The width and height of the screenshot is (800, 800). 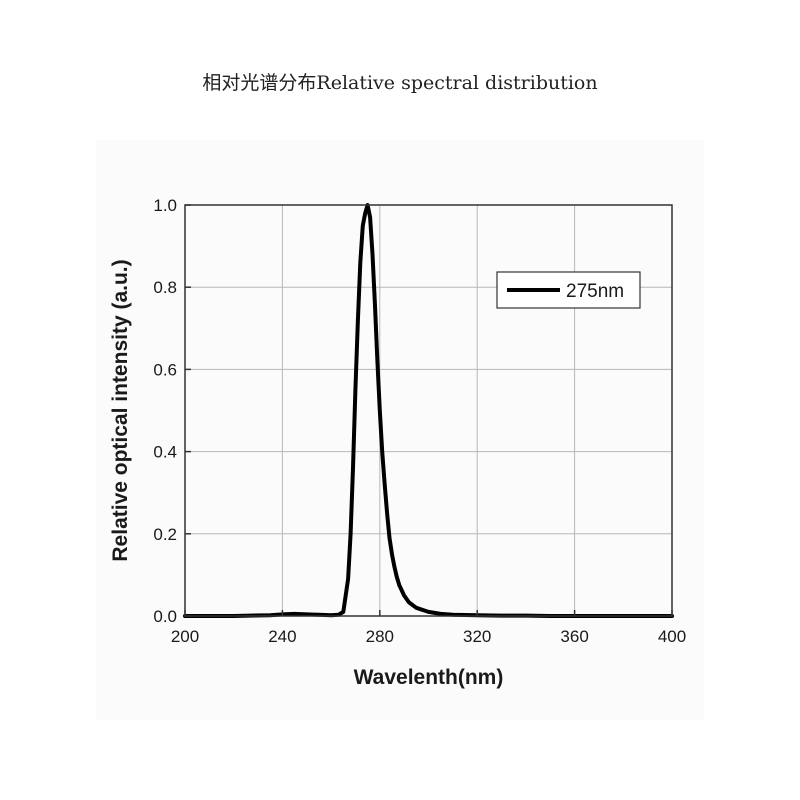 What do you see at coordinates (595, 291) in the screenshot?
I see `legend-label: 275nm` at bounding box center [595, 291].